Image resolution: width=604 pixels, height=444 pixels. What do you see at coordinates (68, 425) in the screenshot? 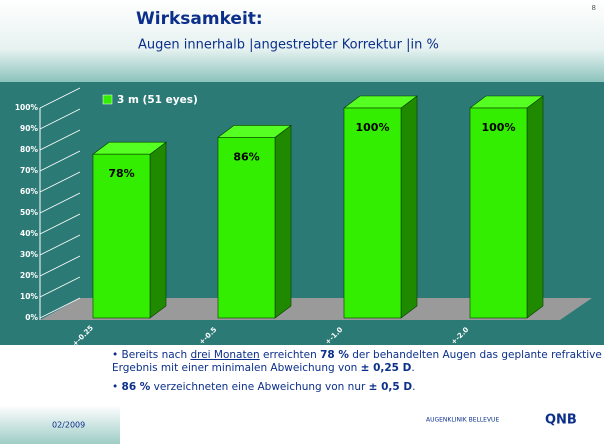
I see `footer-date: 02/2009` at bounding box center [68, 425].